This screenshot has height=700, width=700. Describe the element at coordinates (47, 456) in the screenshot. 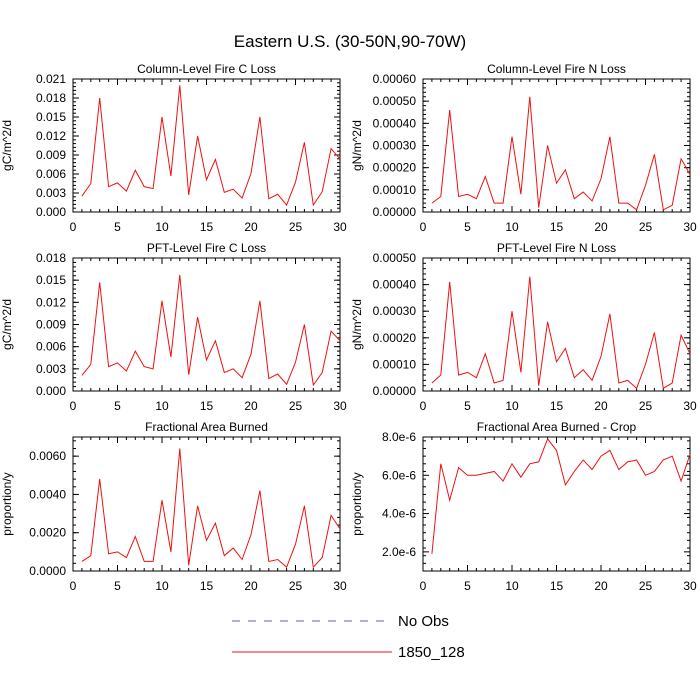

I see `y-tick-label: 0.0060` at that location.